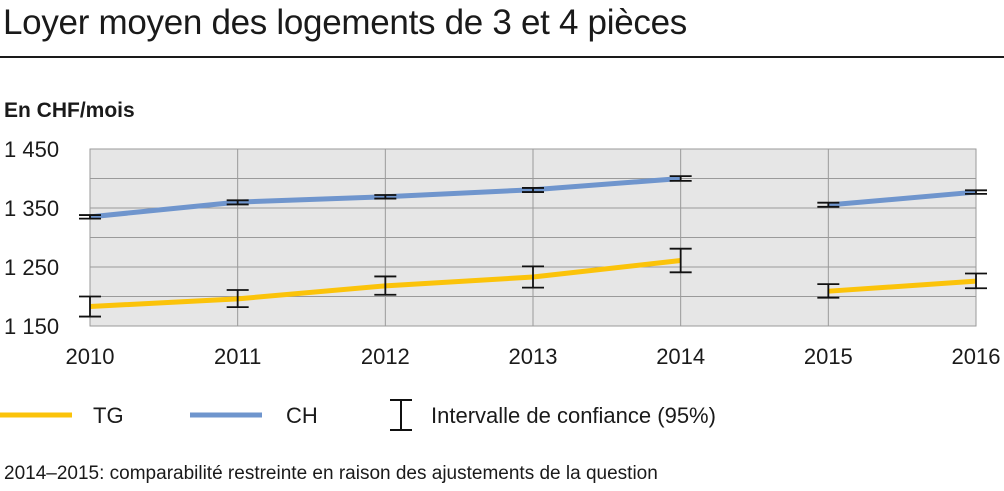  I want to click on x-tick-label: 2012, so click(385, 356).